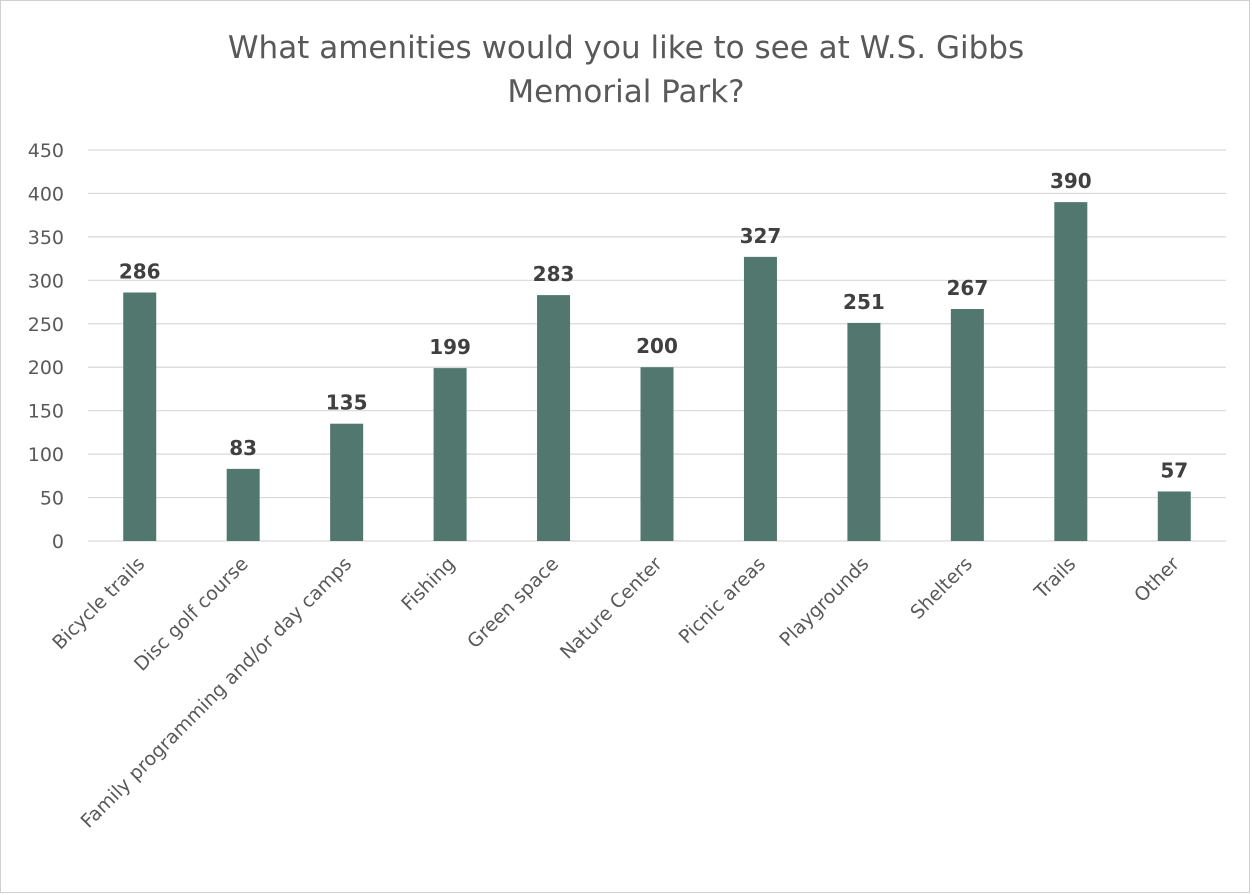 The width and height of the screenshot is (1252, 895). Describe the element at coordinates (191, 614) in the screenshot. I see `x-tick-label: Disc golf course` at that location.